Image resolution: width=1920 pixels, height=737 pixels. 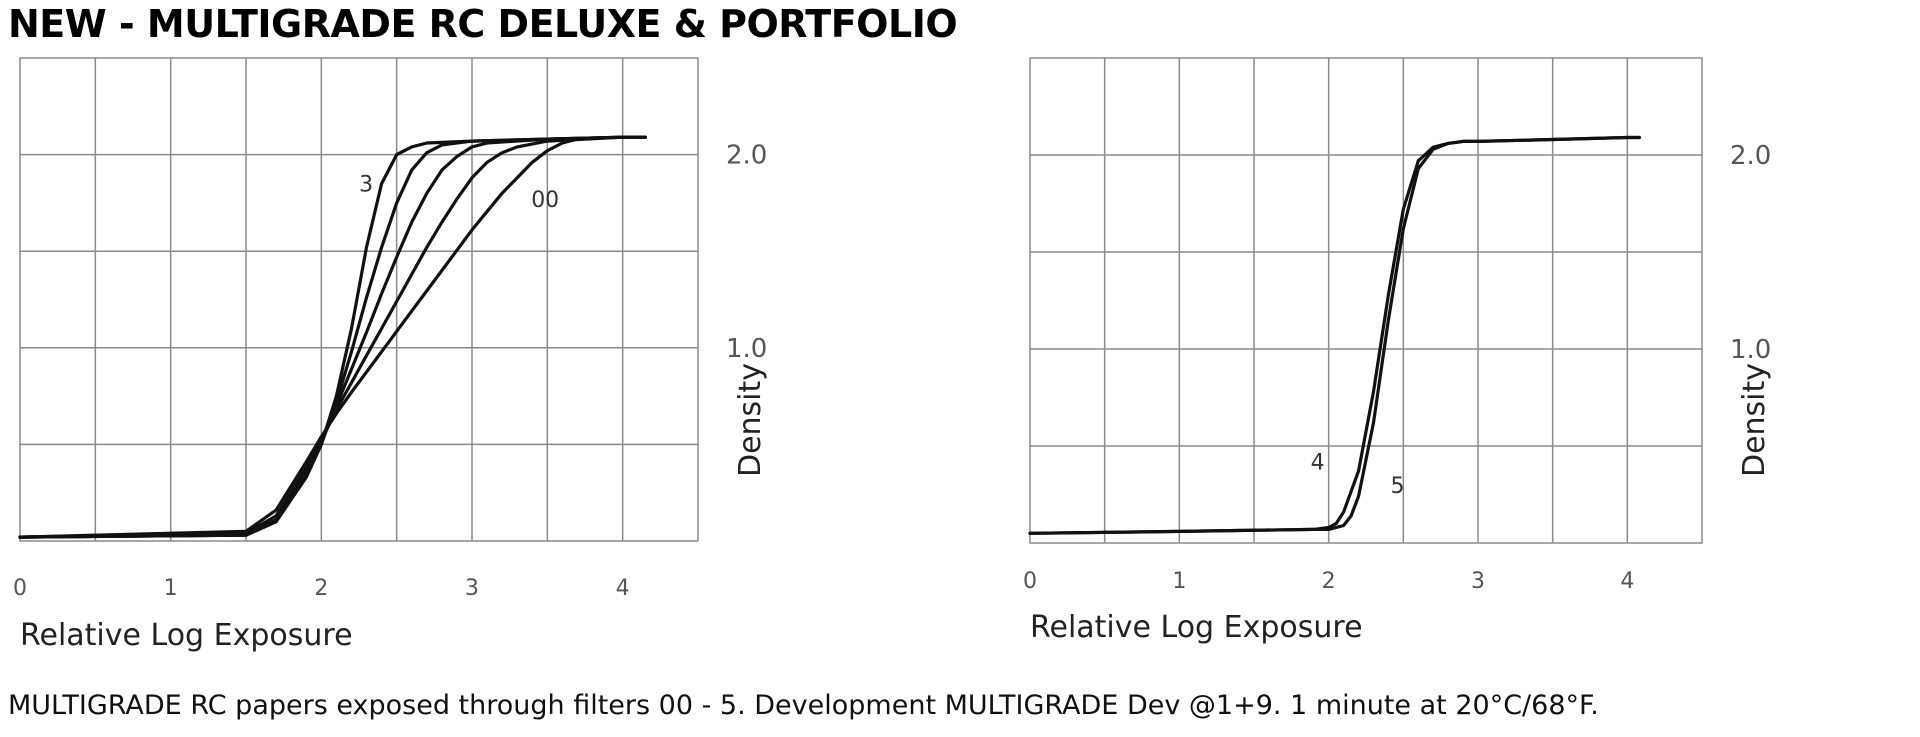 I want to click on curve-label-00: 00, so click(x=545, y=200).